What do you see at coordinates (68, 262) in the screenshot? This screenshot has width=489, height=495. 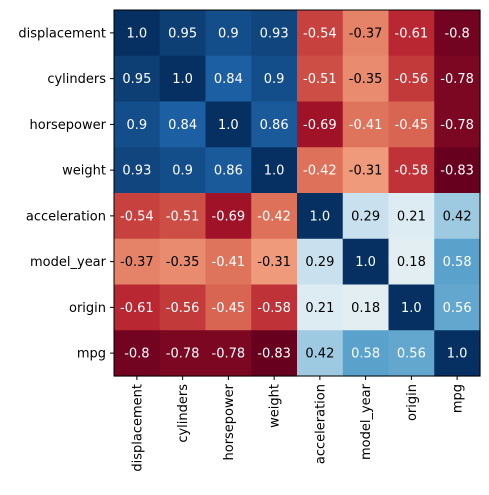 I see `y-tick-label: model_year` at bounding box center [68, 262].